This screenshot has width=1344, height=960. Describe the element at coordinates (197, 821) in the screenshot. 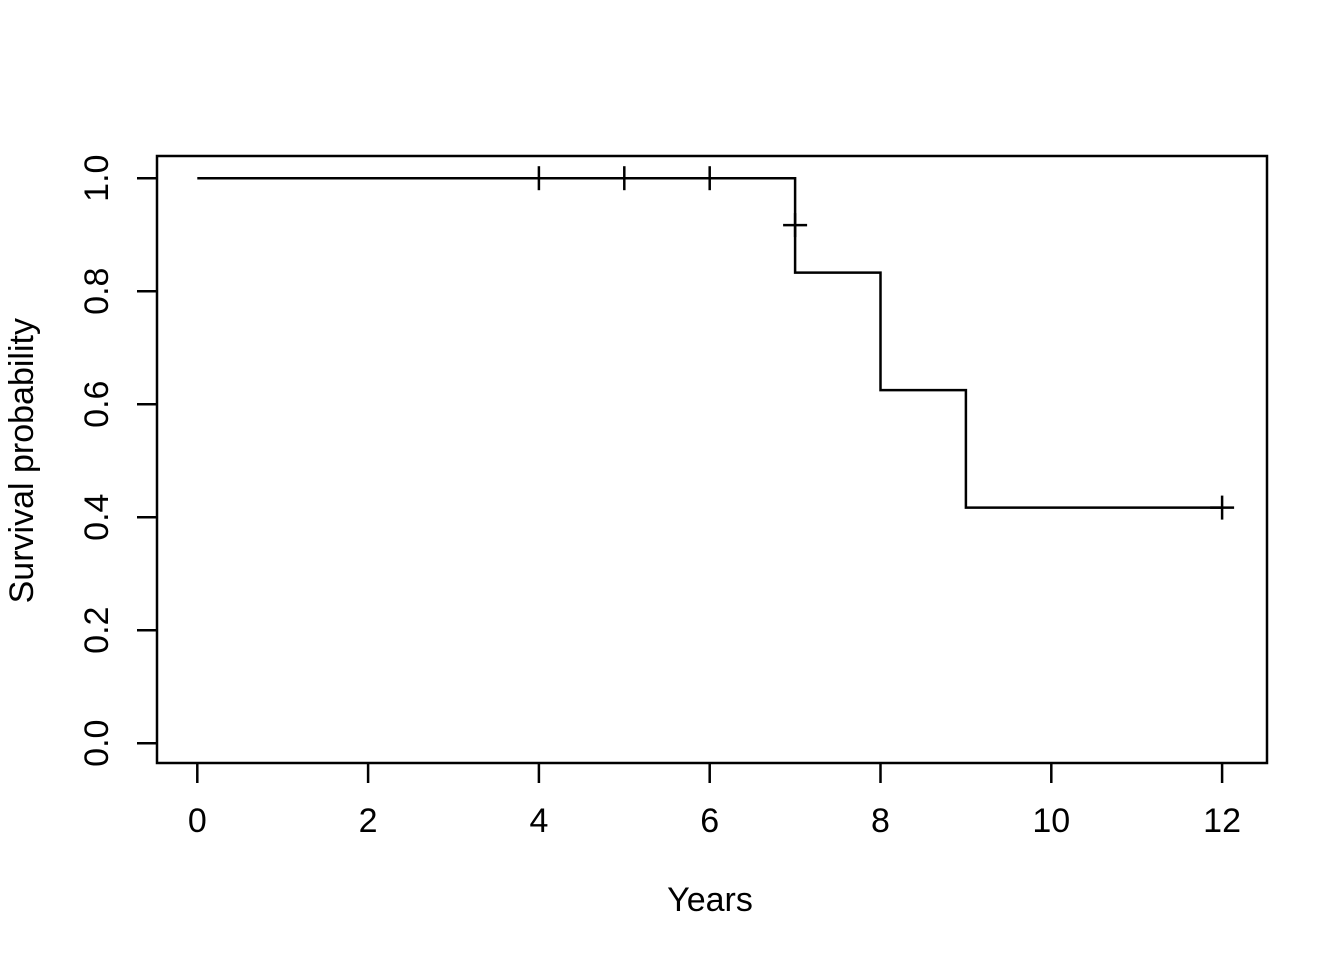

I see `x-tick-label: 0` at that location.